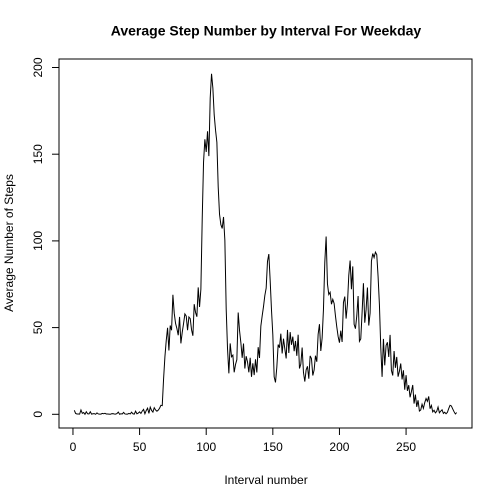  Describe the element at coordinates (73, 447) in the screenshot. I see `x-tick-label: 0` at that location.